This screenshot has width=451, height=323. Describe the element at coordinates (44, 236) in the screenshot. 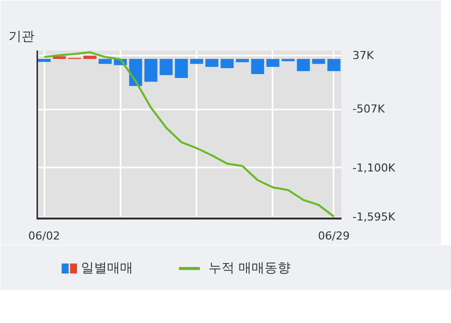

I see `x-tick-label: 06/02` at that location.